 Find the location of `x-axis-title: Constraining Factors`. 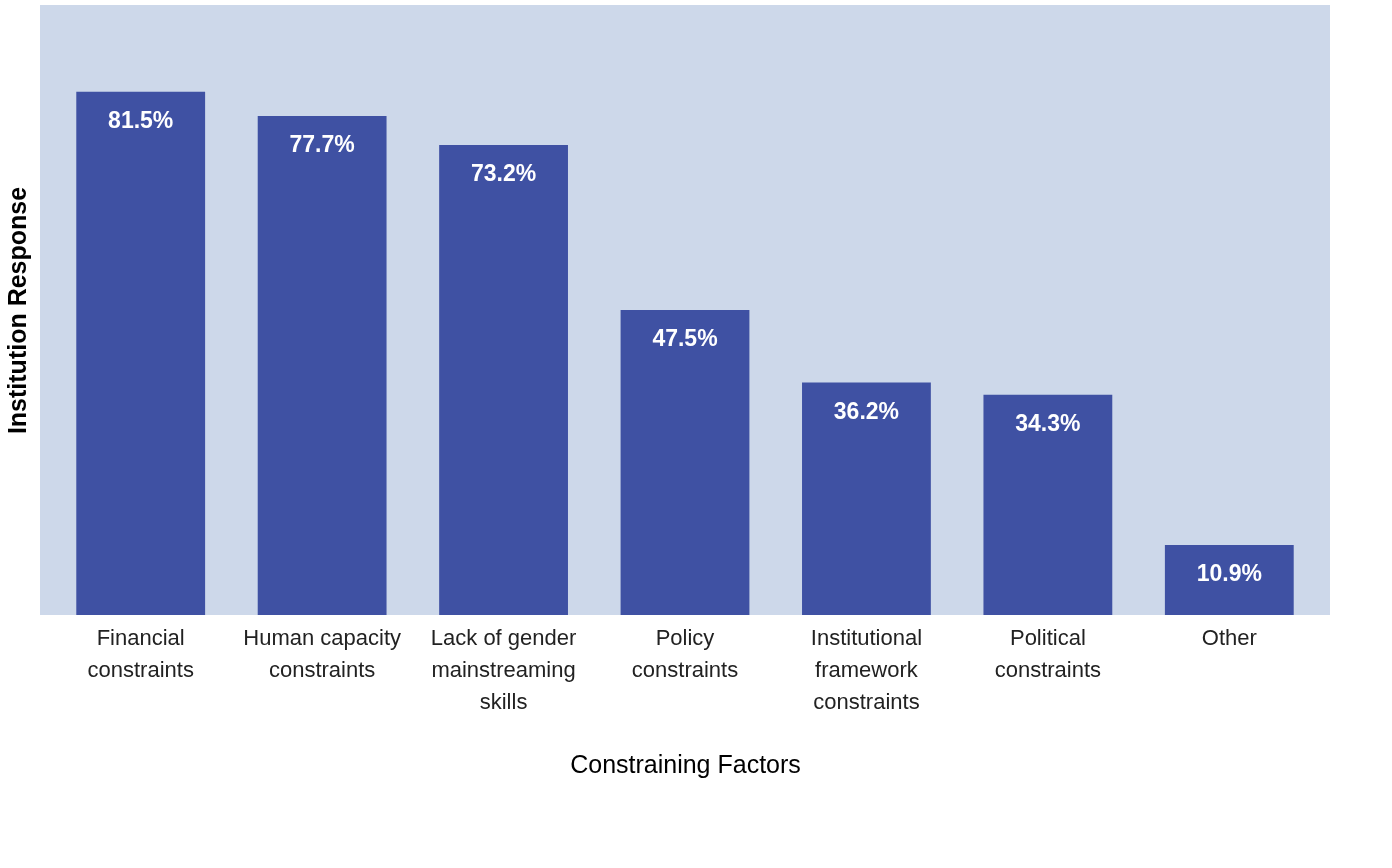

x-axis-title: Constraining Factors is located at coordinates (685, 763).